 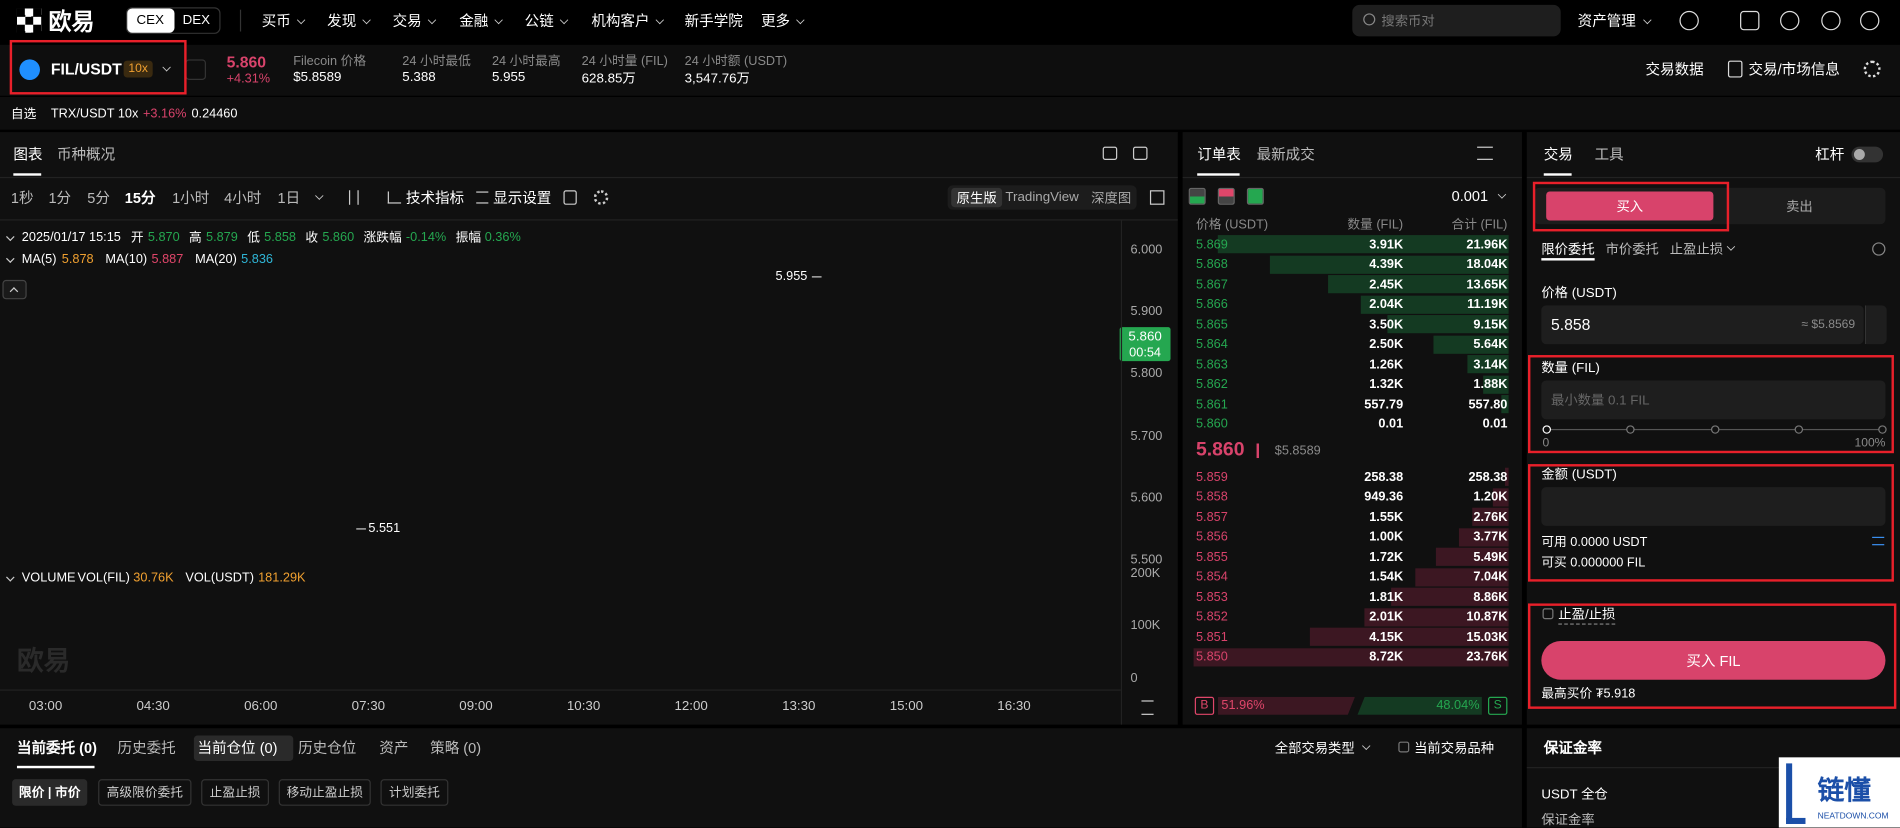 I want to click on orders-tab: 历史委托, so click(x=146, y=748).